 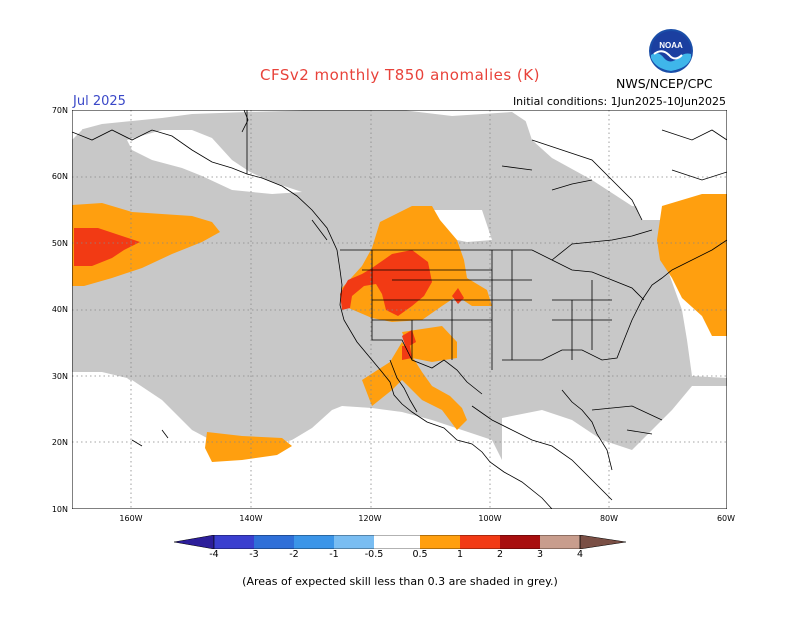 I want to click on colorbar-label-05: 0.5, so click(x=420, y=554).